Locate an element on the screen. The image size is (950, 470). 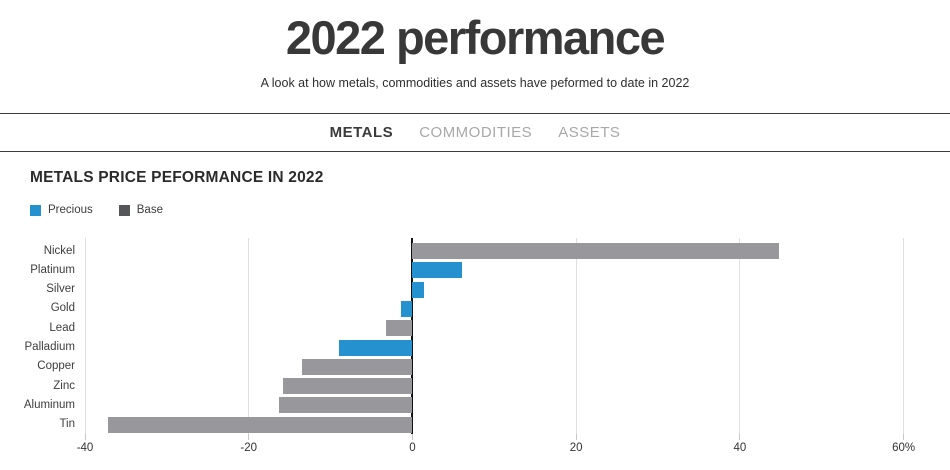
x-axis-tick-label: -40 is located at coordinates (85, 448).